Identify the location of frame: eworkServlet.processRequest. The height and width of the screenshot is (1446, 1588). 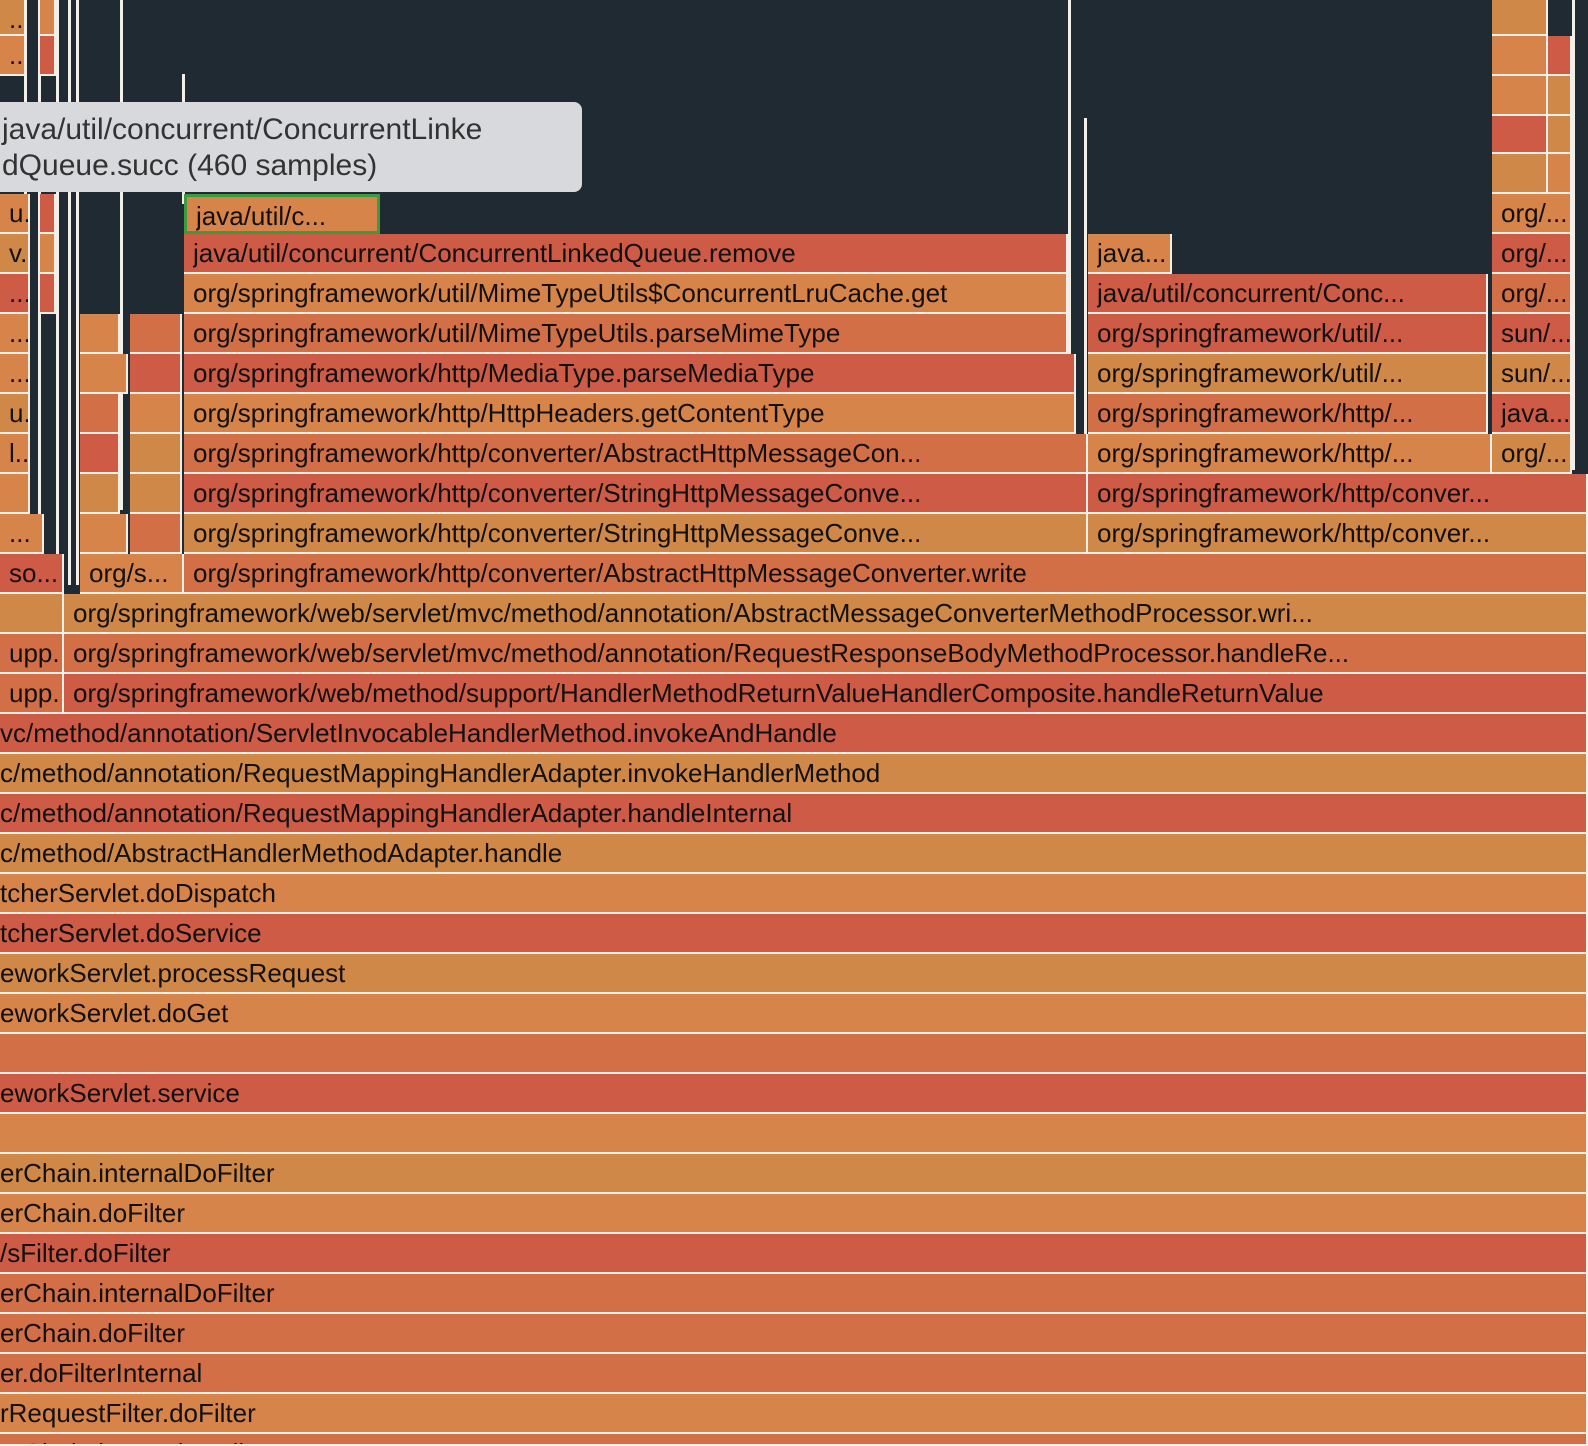
(794, 974).